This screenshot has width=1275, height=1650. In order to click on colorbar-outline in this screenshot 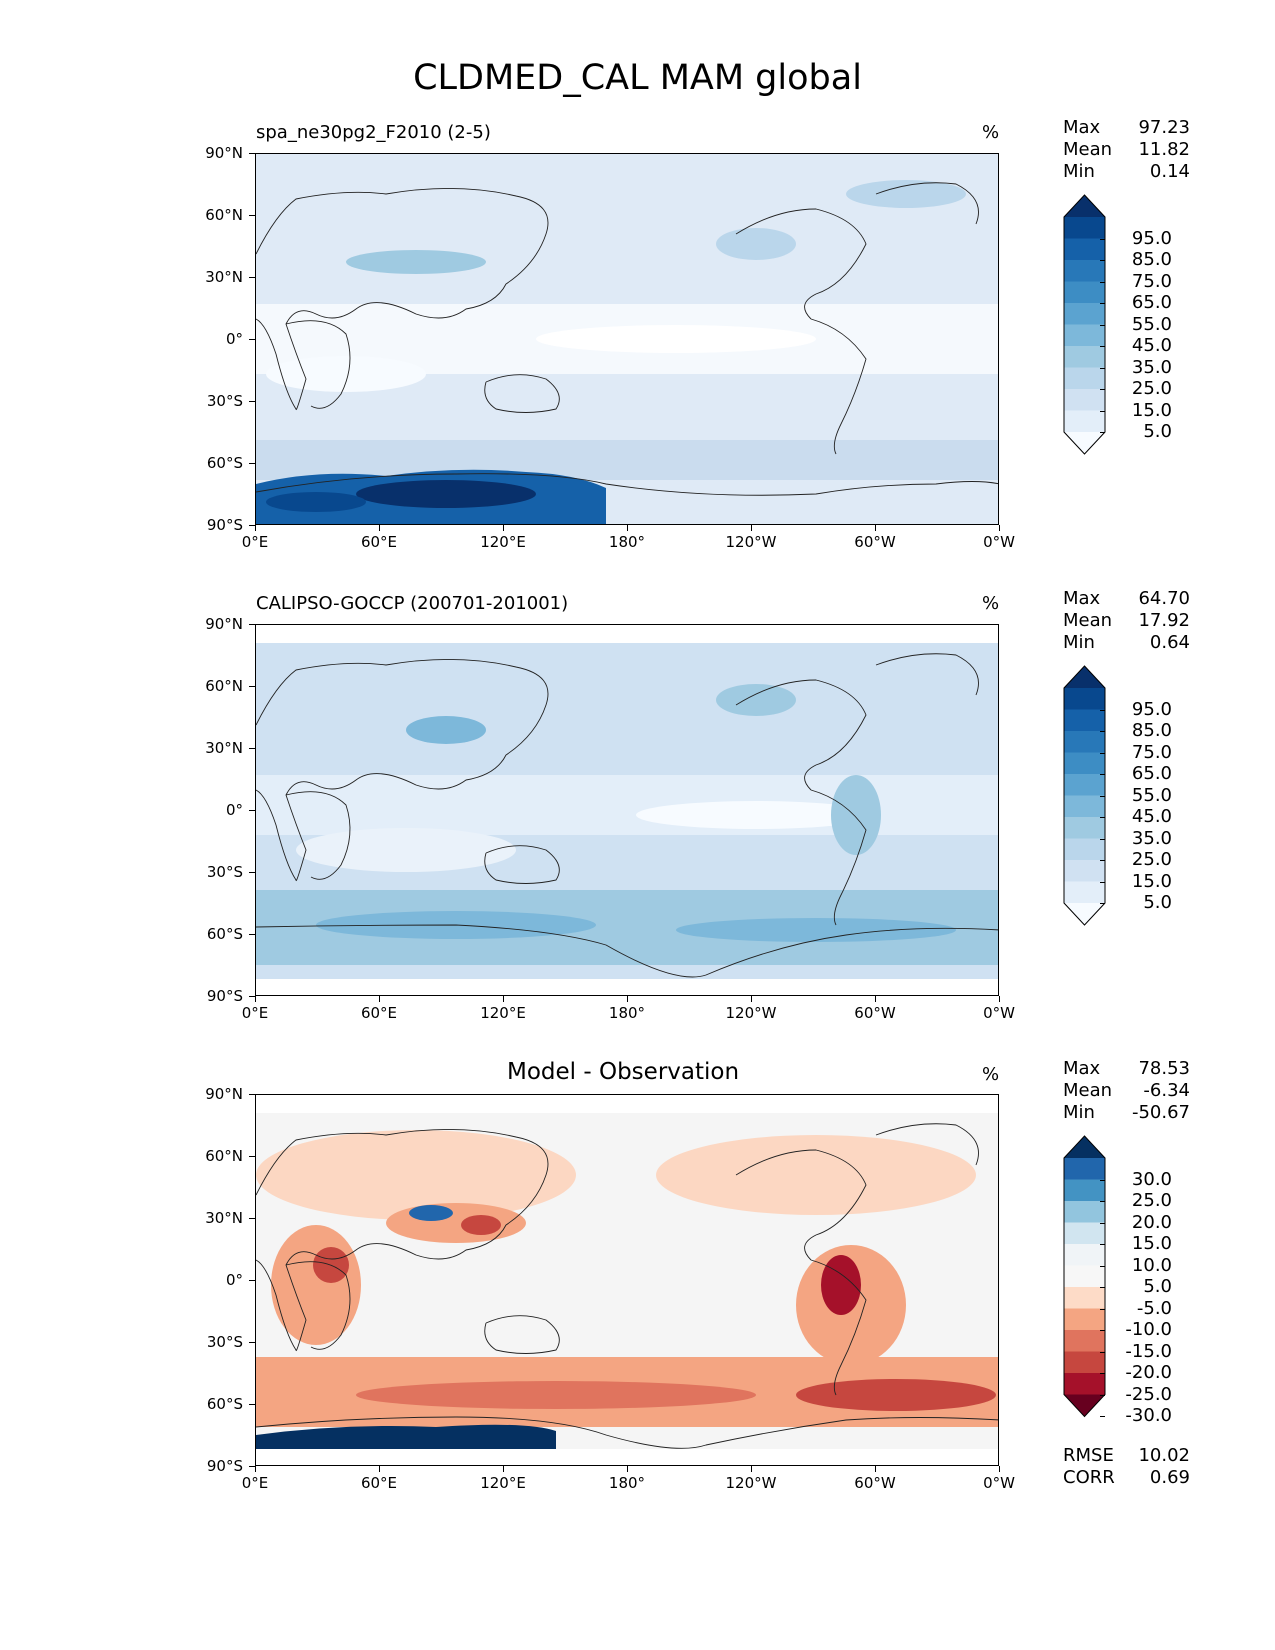, I will do `click(1084, 1276)`.